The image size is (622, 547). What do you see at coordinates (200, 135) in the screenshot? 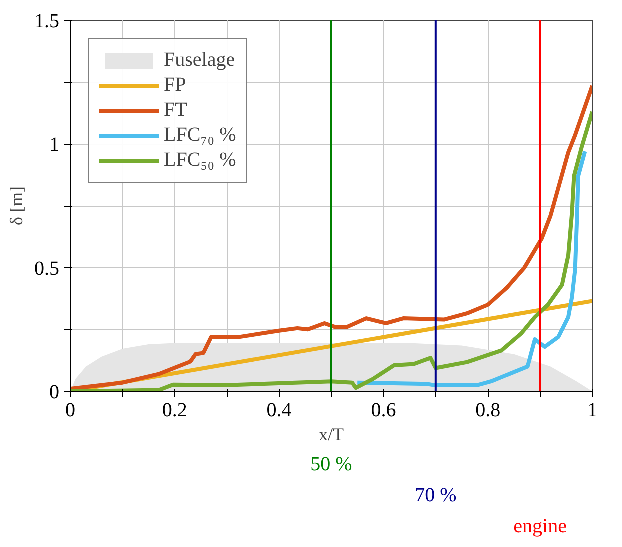
I see `legend-label: LFC₇₀ %` at bounding box center [200, 135].